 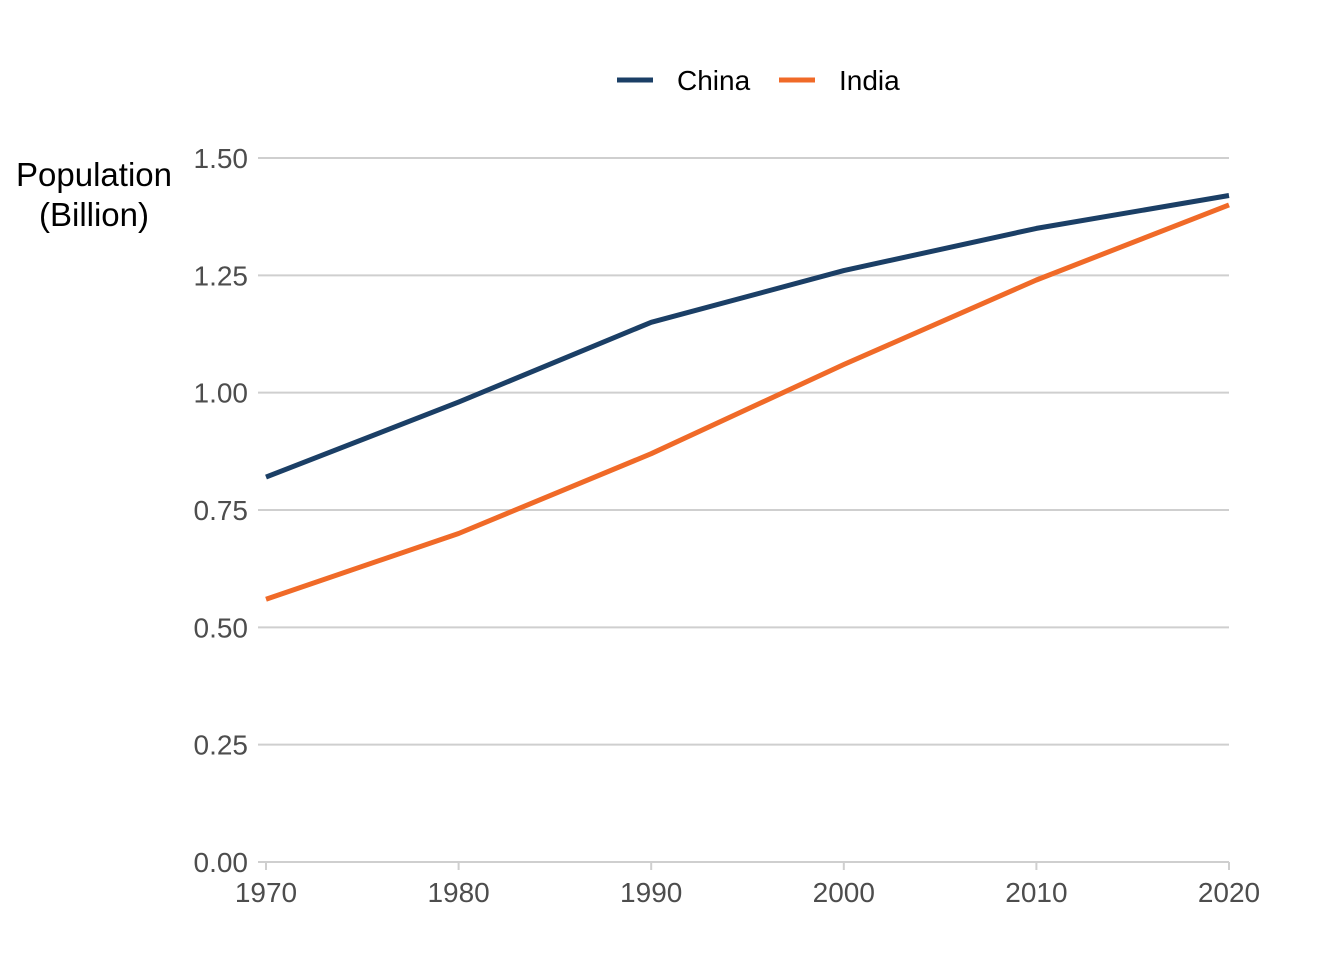 What do you see at coordinates (458, 892) in the screenshot?
I see `x-tick-label: 1980` at bounding box center [458, 892].